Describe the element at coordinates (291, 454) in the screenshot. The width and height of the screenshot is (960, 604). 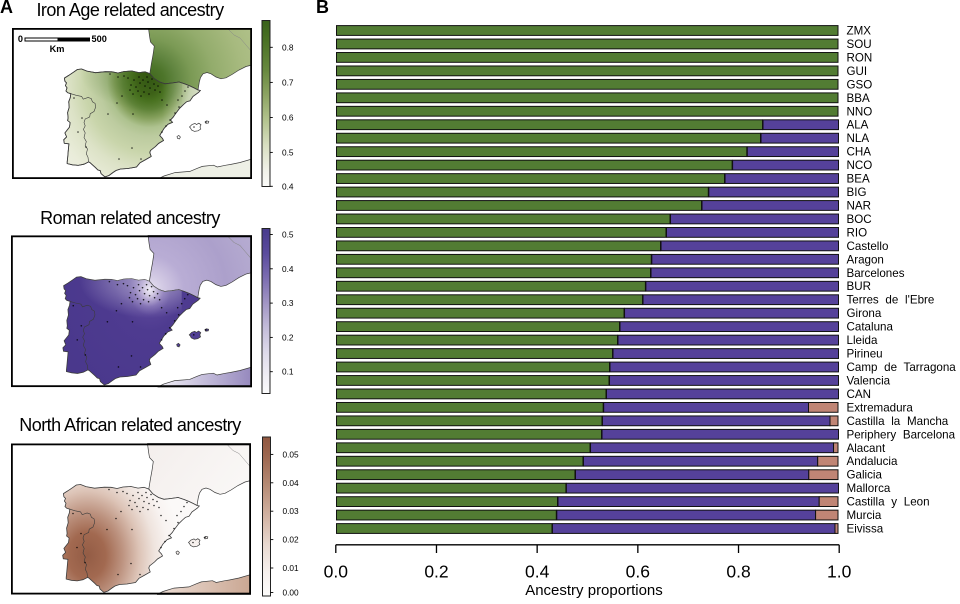
I see `svg-text: 0.05` at that location.